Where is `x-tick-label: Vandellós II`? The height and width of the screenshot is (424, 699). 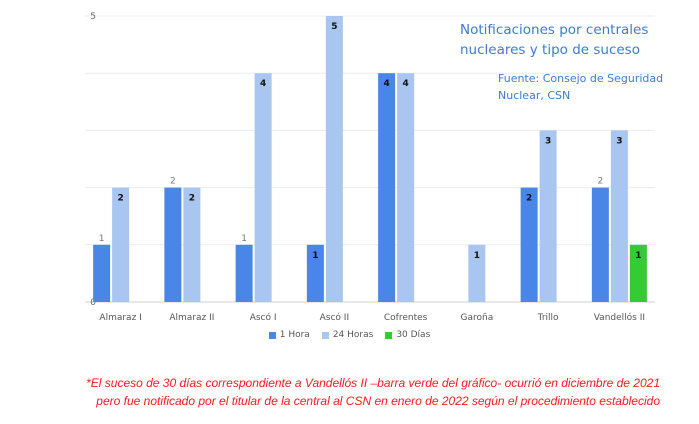
x-tick-label: Vandellós II is located at coordinates (619, 317).